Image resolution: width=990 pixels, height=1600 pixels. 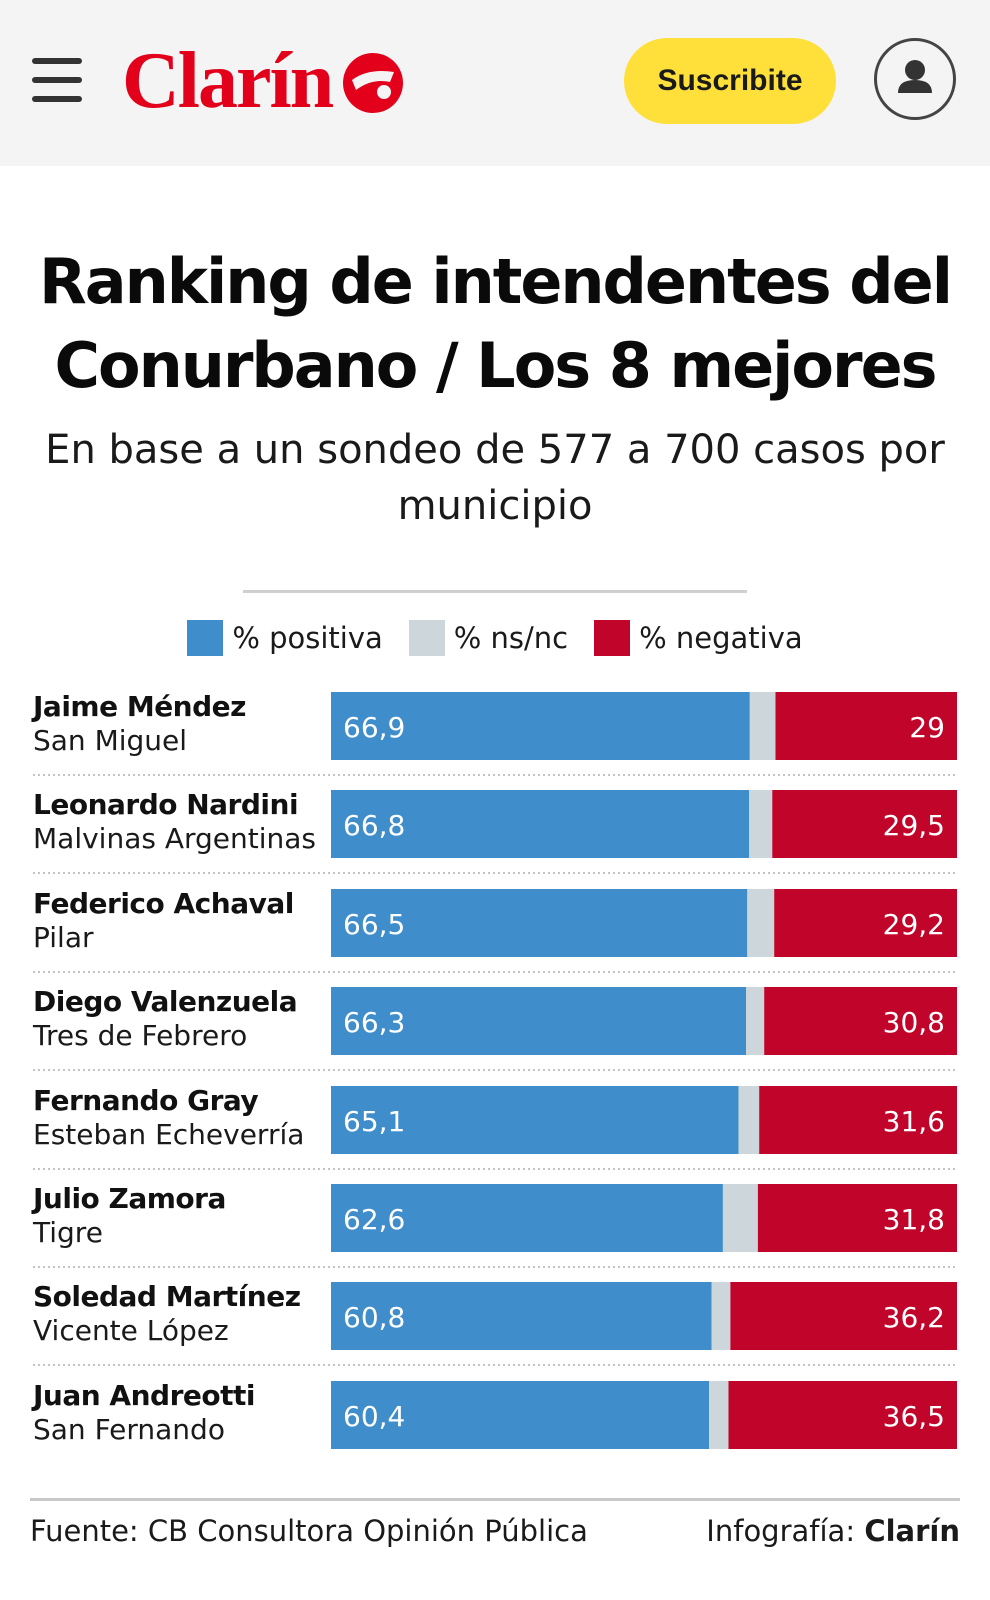 What do you see at coordinates (175, 838) in the screenshot?
I see `row-place: Malvinas Argentinas` at bounding box center [175, 838].